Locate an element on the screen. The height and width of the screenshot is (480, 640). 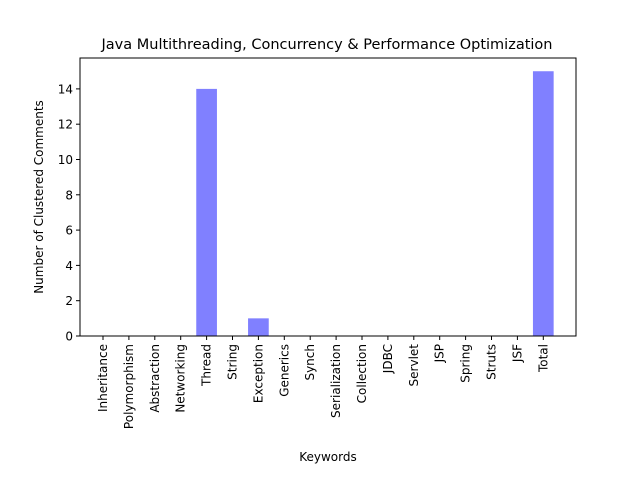
x-tick-label-jdbc: JDBC is located at coordinates (388, 359).